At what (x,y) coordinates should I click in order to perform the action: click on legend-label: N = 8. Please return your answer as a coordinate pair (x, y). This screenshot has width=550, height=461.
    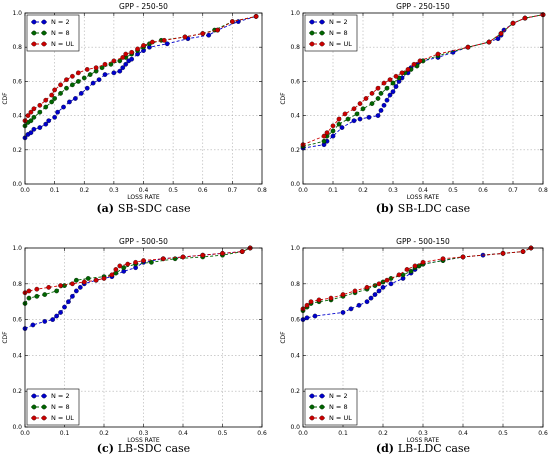
    Looking at the image, I should click on (338, 407).